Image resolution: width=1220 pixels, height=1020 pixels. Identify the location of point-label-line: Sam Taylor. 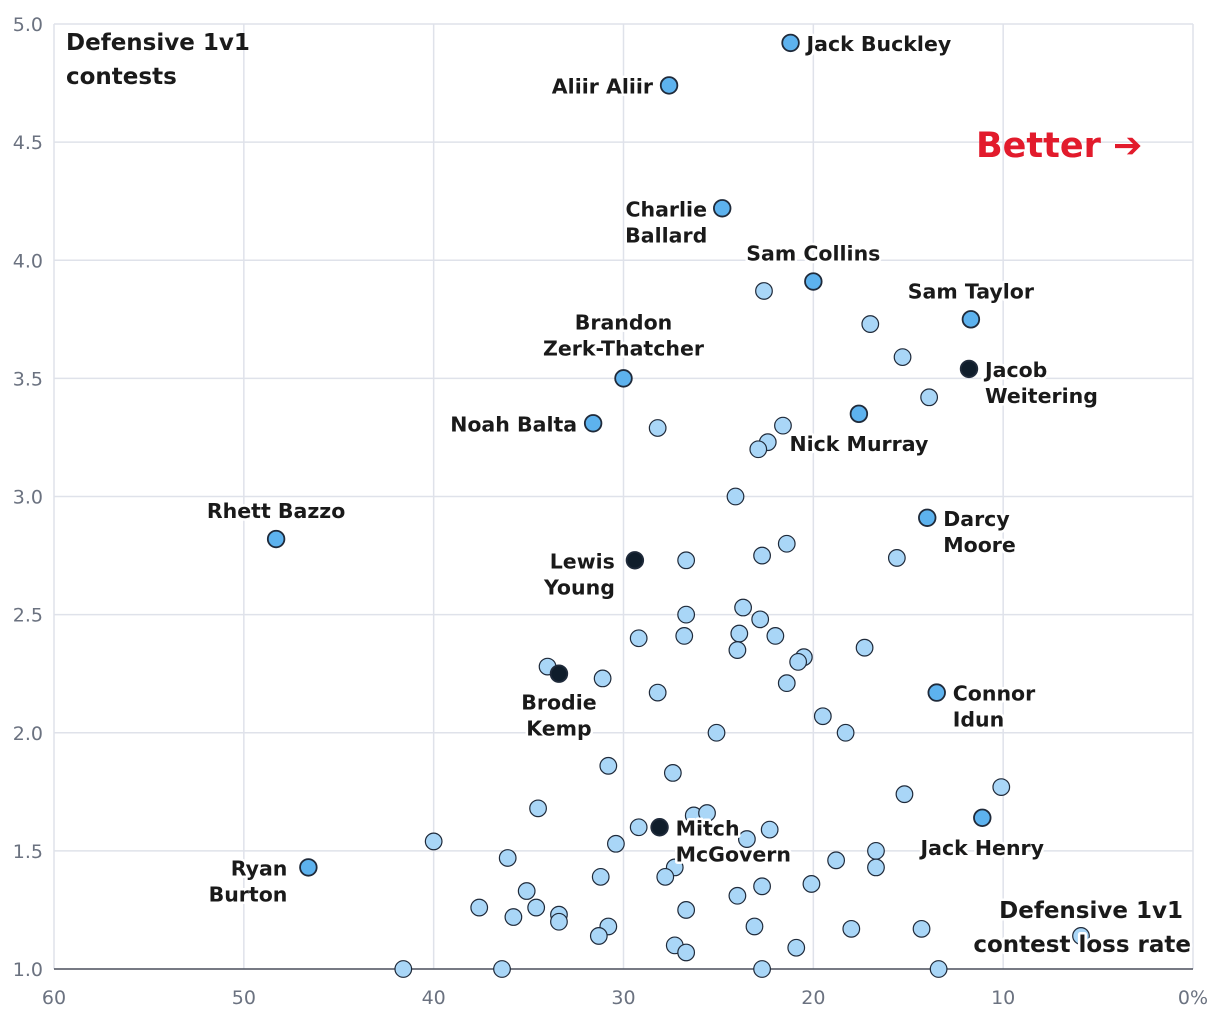
(971, 291).